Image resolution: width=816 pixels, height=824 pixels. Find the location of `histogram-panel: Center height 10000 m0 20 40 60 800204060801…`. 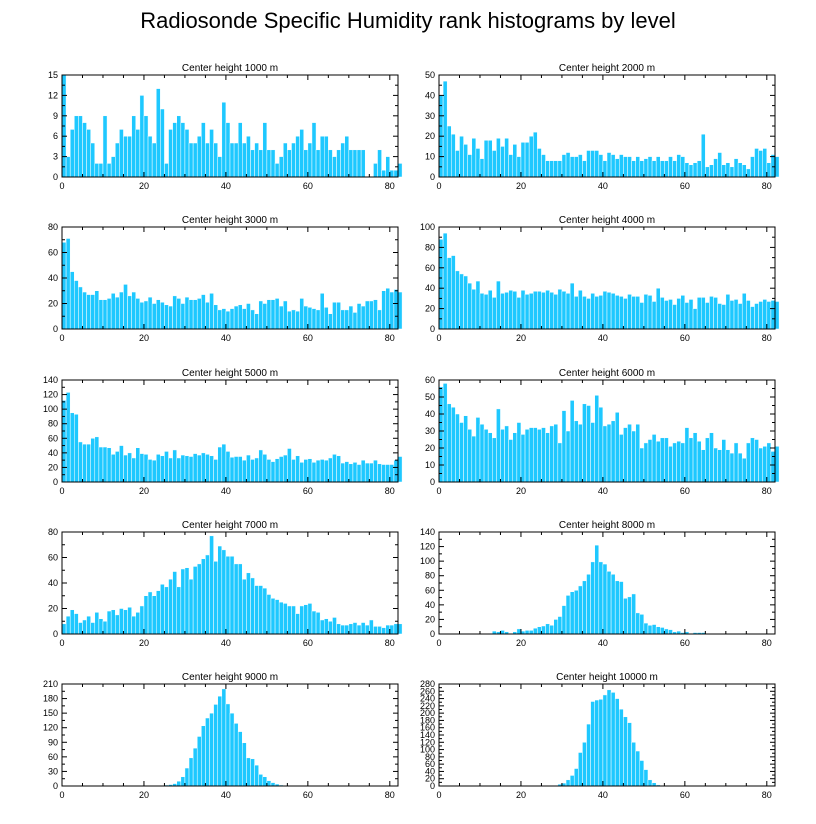

histogram-panel: Center height 10000 m0 20 40 60 800204060801… is located at coordinates (598, 736).